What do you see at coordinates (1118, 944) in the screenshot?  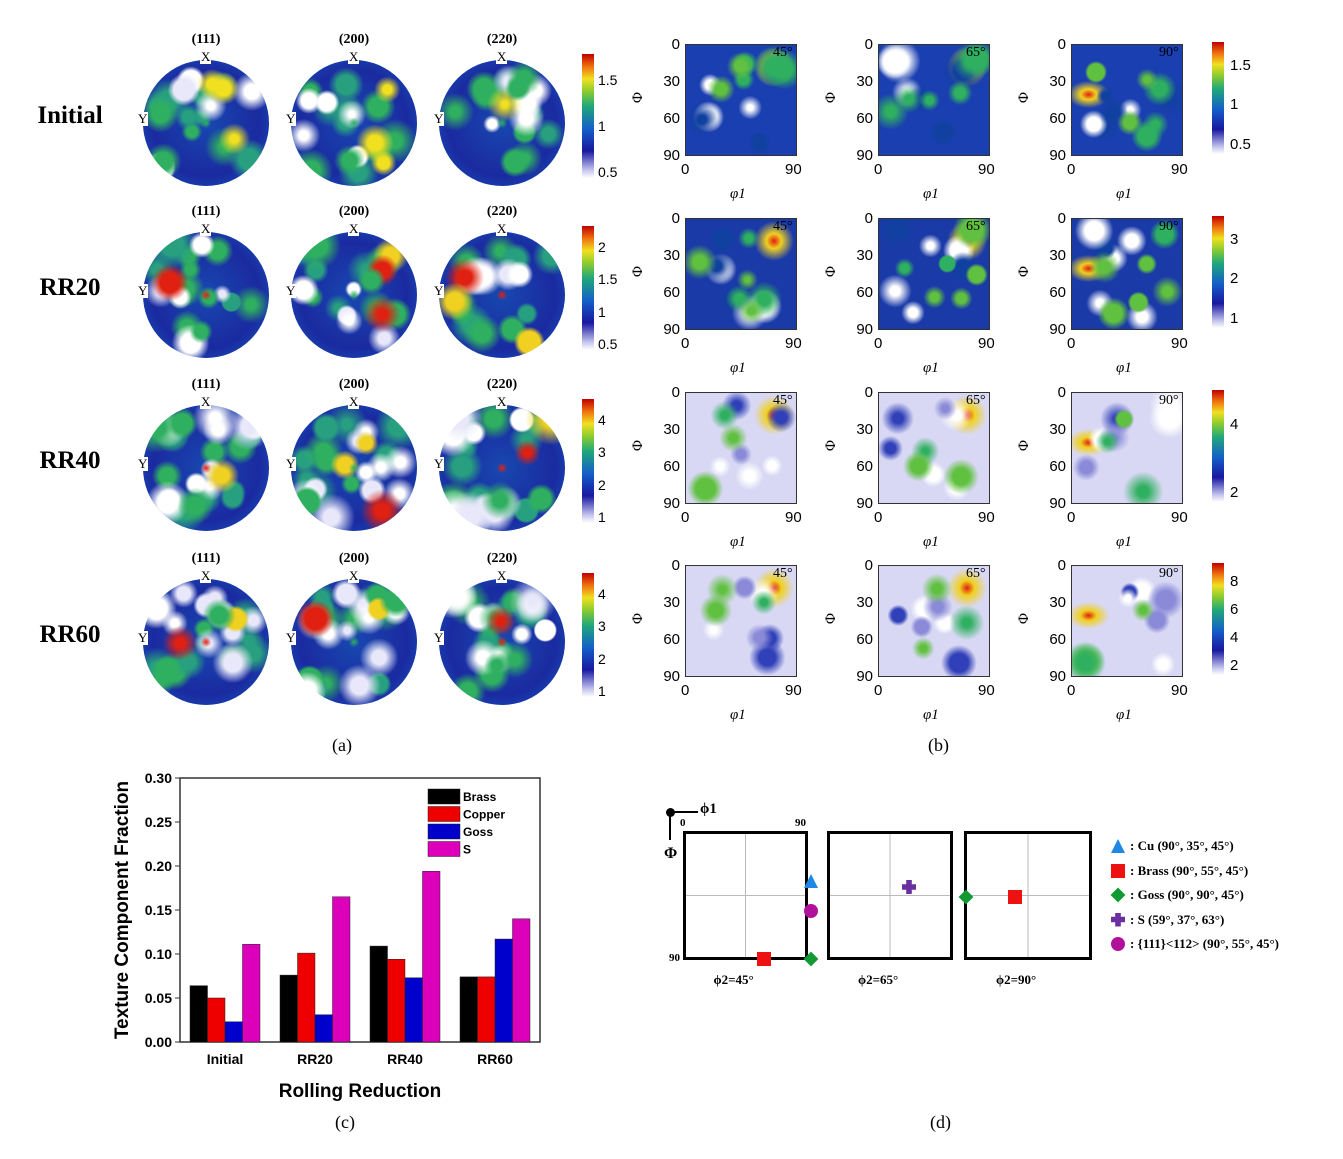 I see `legend-circle-icon` at bounding box center [1118, 944].